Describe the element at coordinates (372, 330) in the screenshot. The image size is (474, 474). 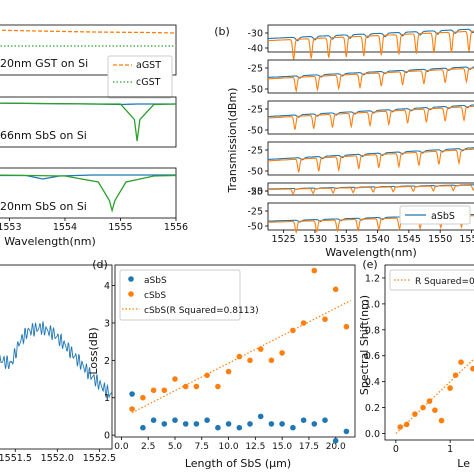
I see `e-ytick-0.8-label: 0.8` at that location.